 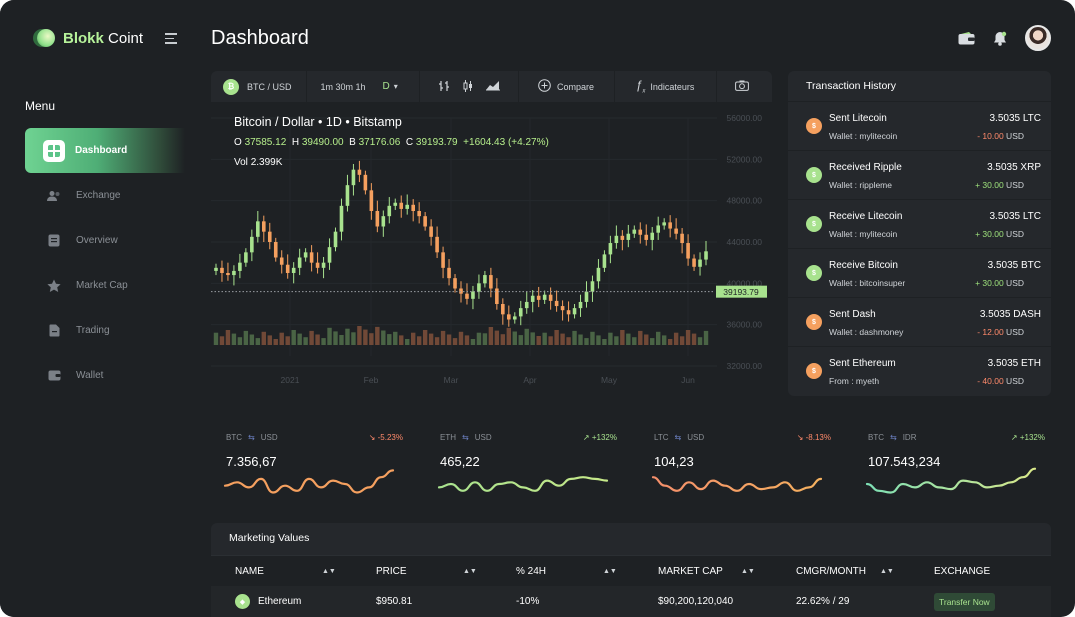 I want to click on sidebar-item-exchange: Exchange, so click(x=105, y=195).